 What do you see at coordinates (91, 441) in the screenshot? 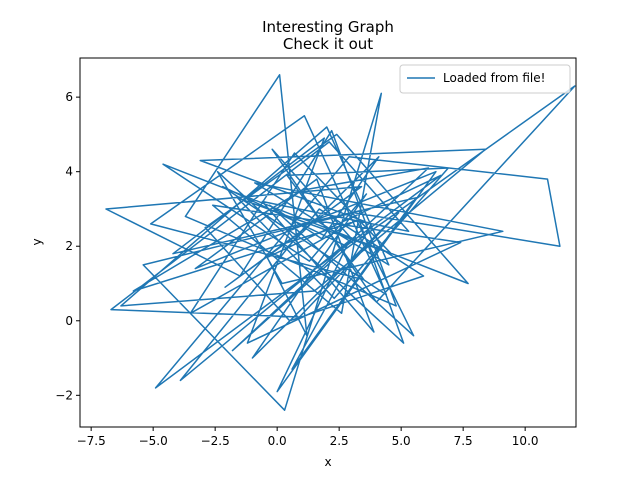
I see `x-tick-label: −7.5` at bounding box center [91, 441].